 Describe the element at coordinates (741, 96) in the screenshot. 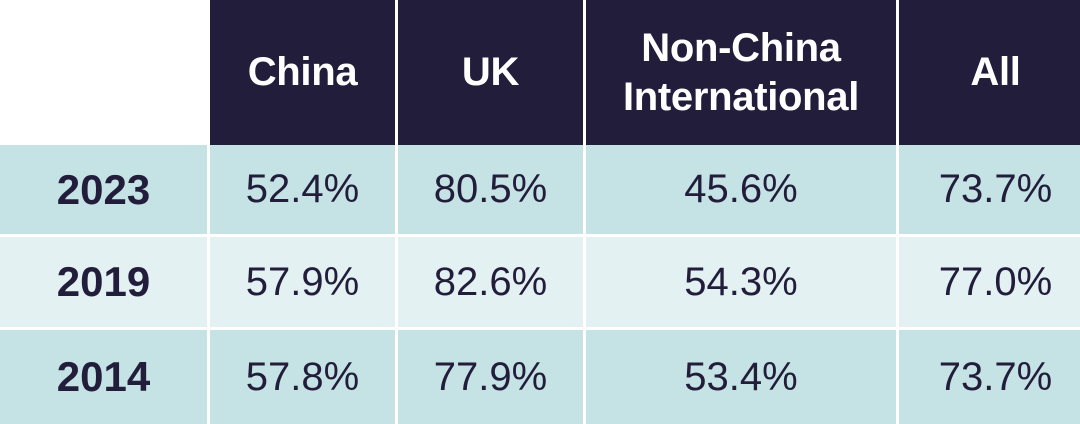

I see `column-header-line-2: International` at that location.